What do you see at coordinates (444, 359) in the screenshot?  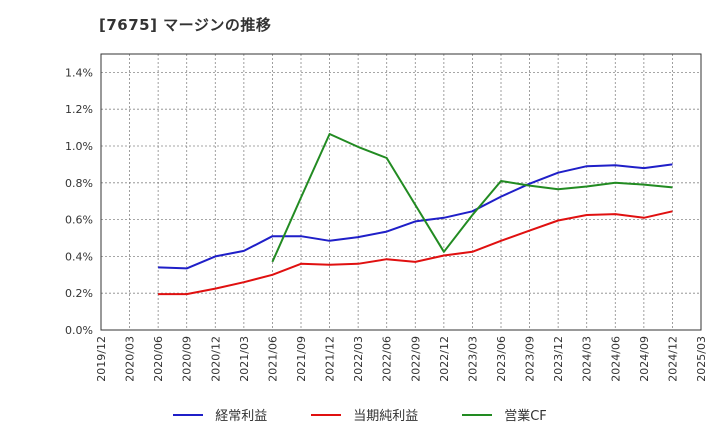 I see `x-tick-label: 2022/12` at bounding box center [444, 359].